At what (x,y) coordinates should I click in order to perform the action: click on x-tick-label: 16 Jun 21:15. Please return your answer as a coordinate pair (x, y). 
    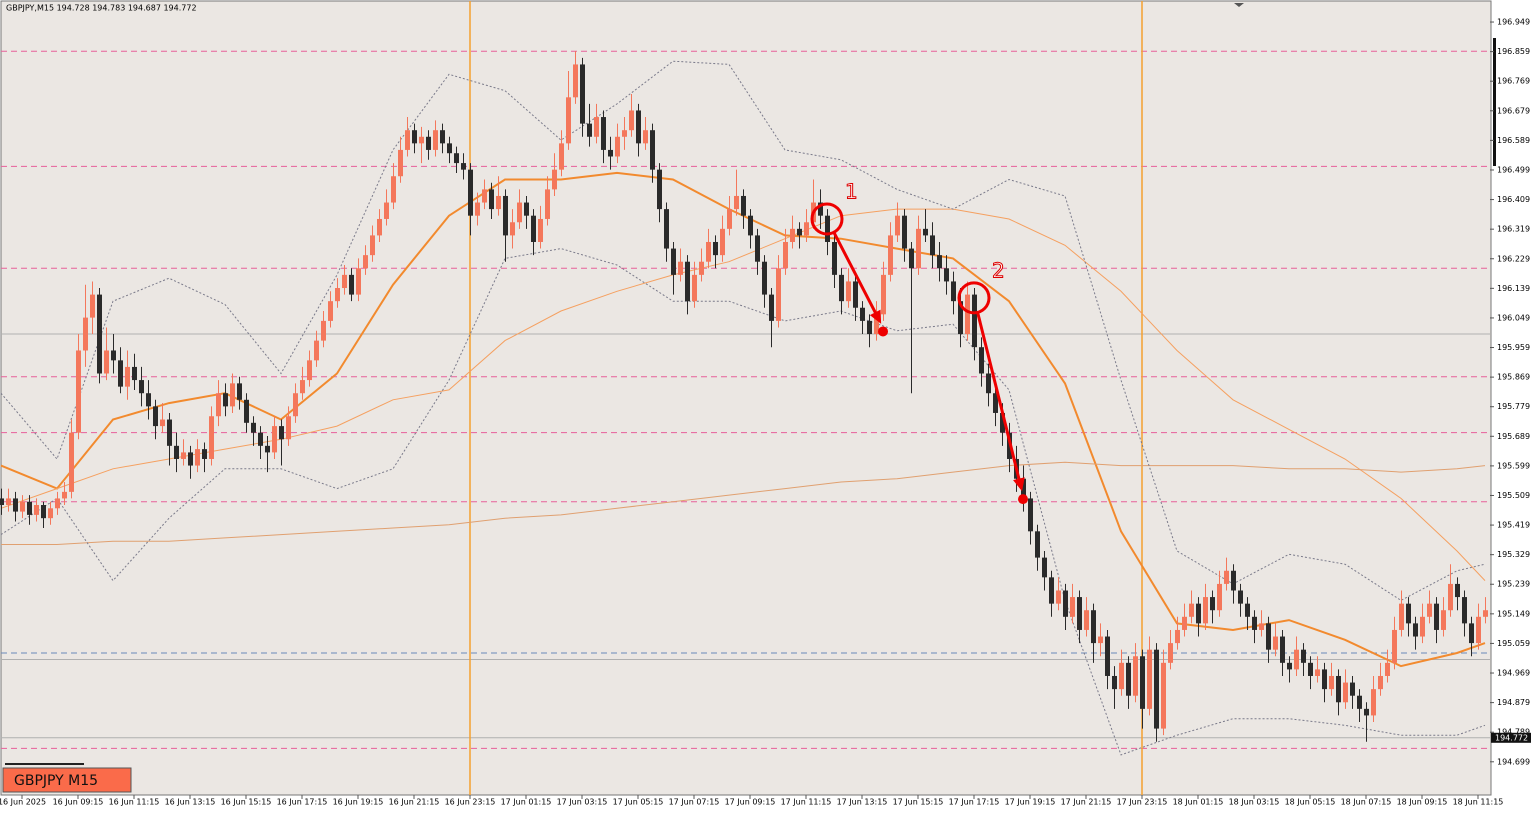
    Looking at the image, I should click on (414, 802).